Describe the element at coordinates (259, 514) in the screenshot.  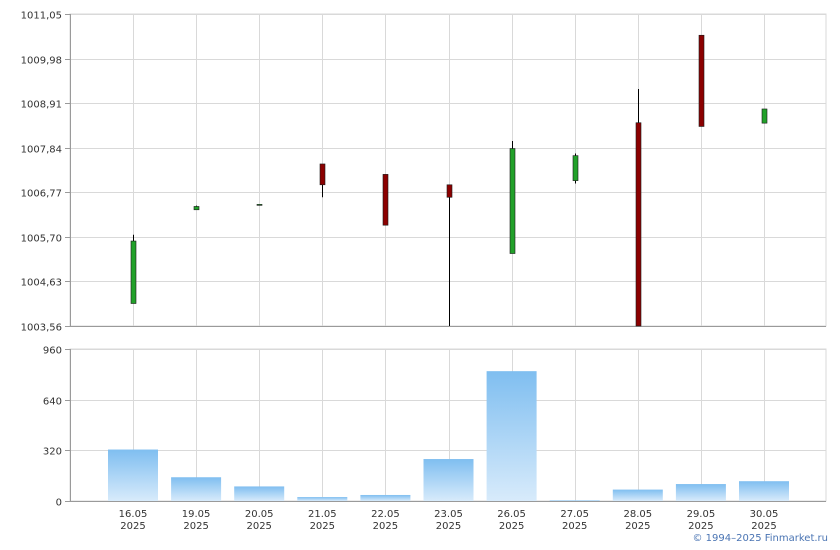
I see `x-tick-label-date: 20.05` at that location.